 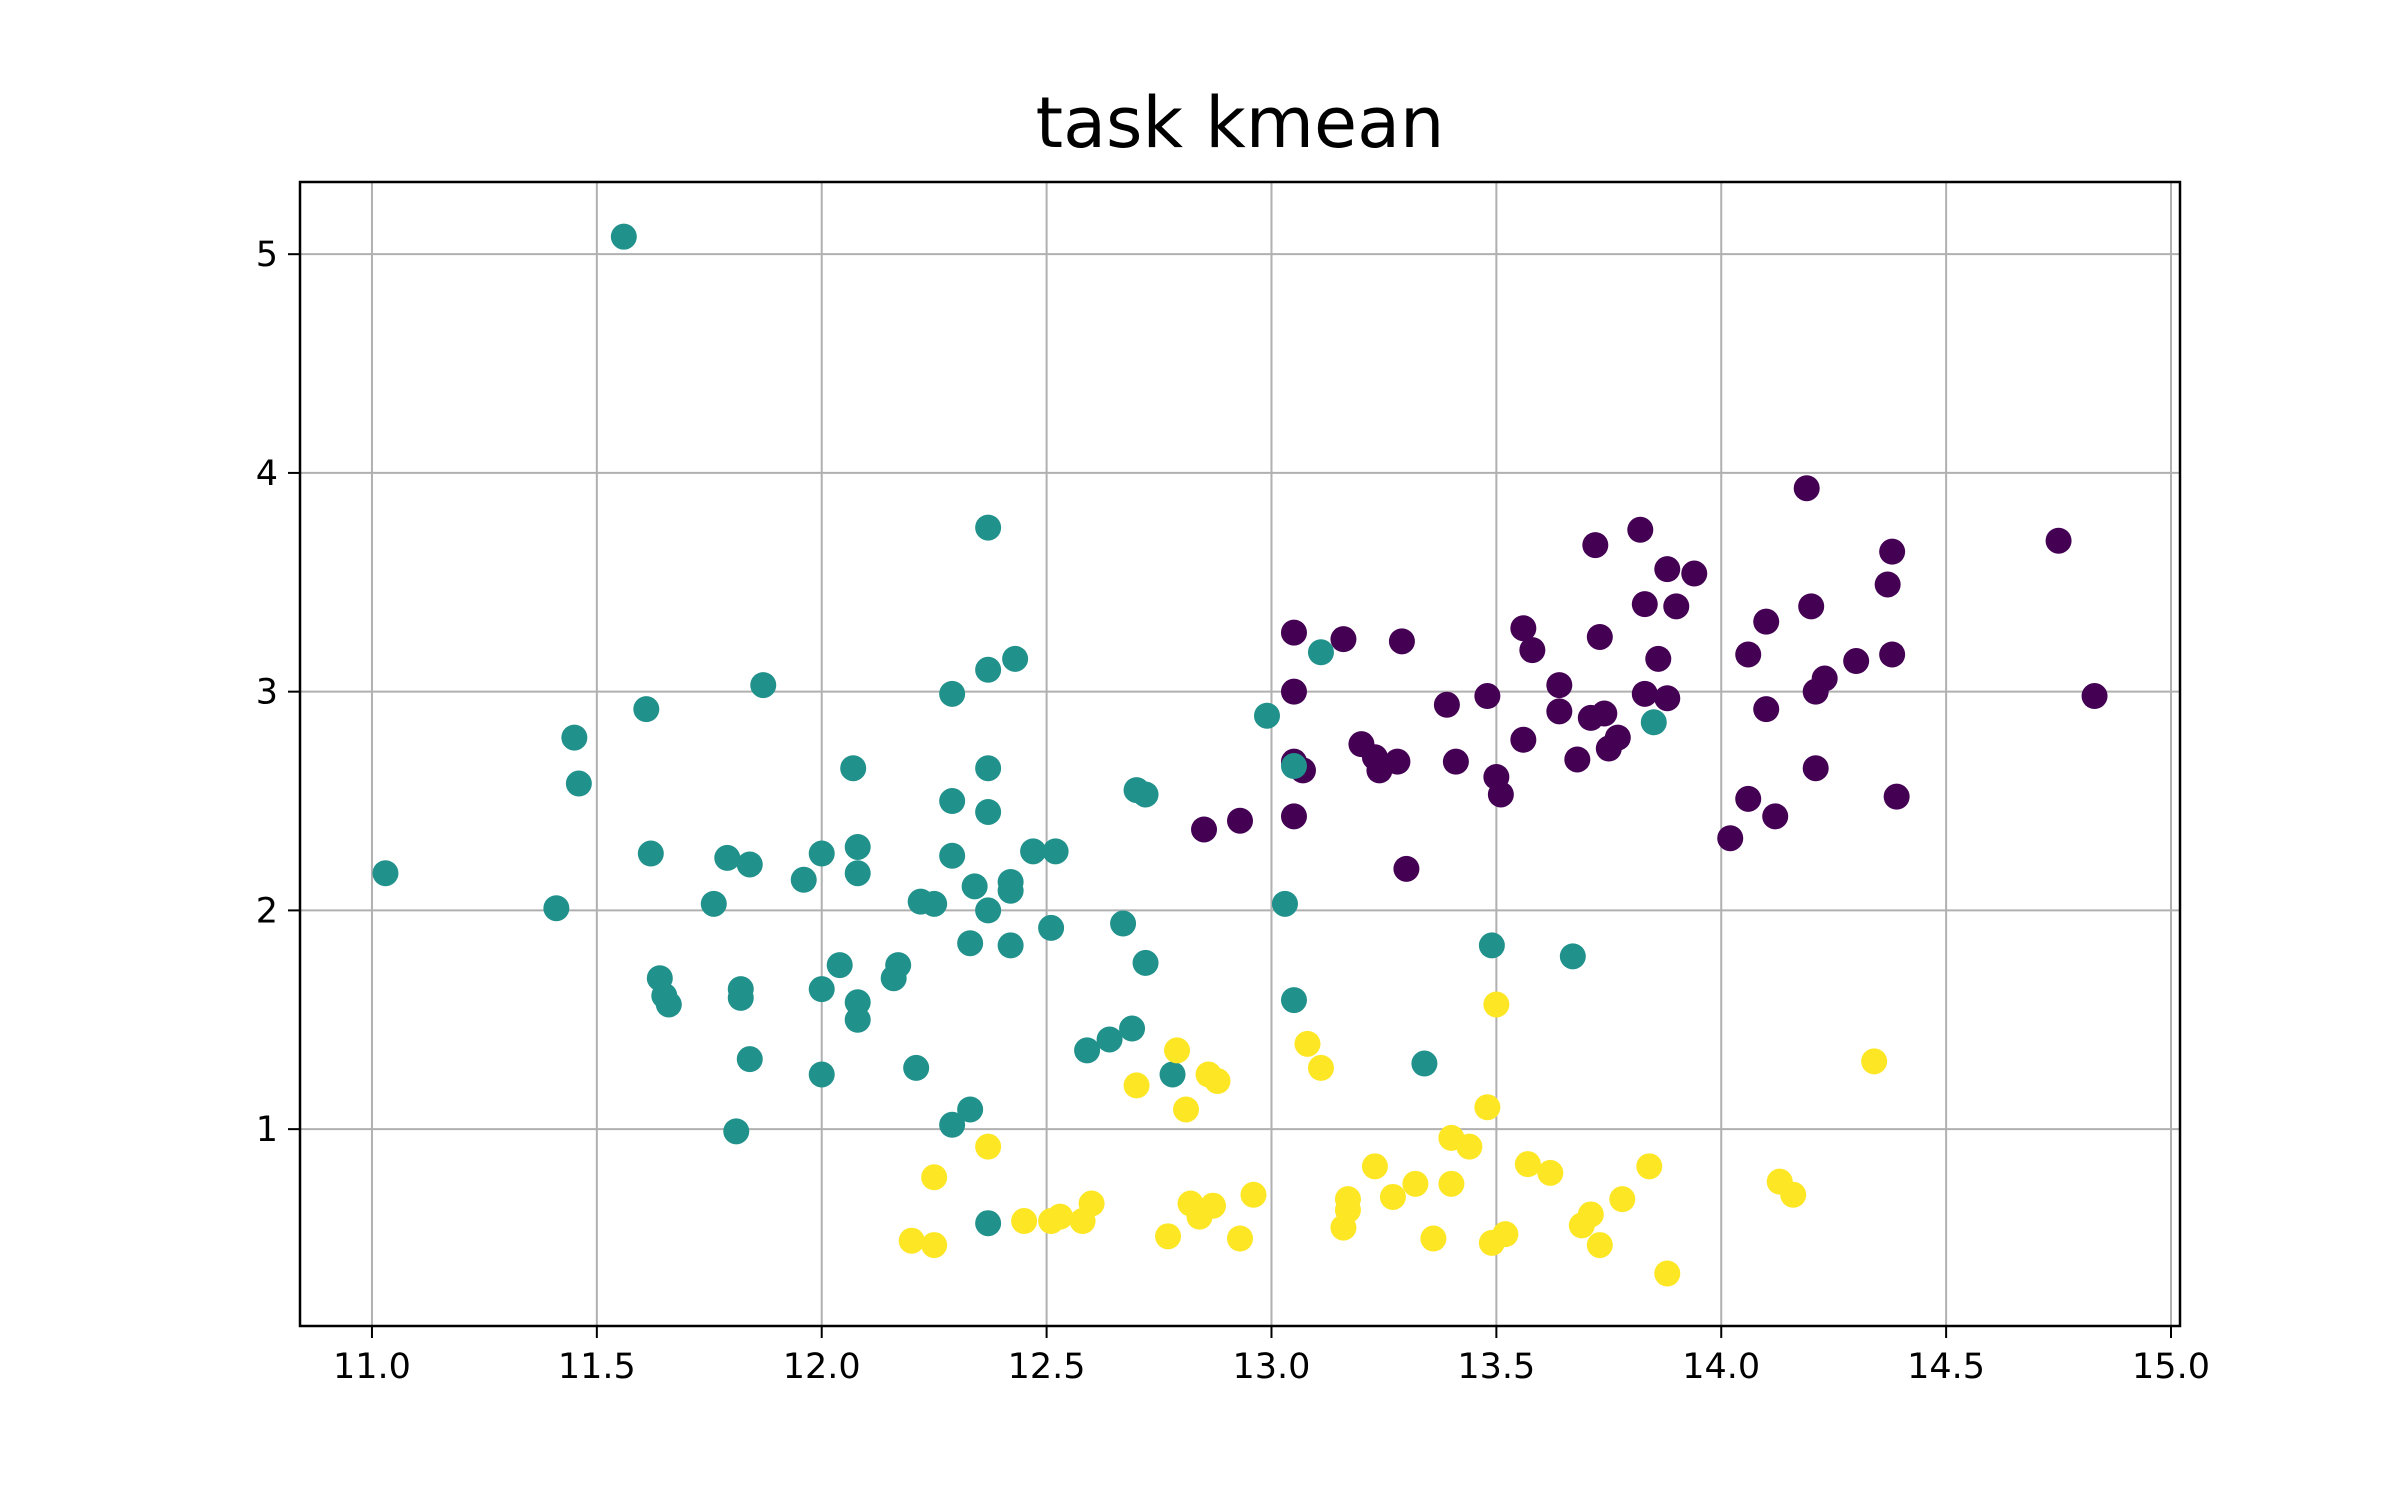 I want to click on x-tick-label: 13.5, so click(x=1496, y=1367).